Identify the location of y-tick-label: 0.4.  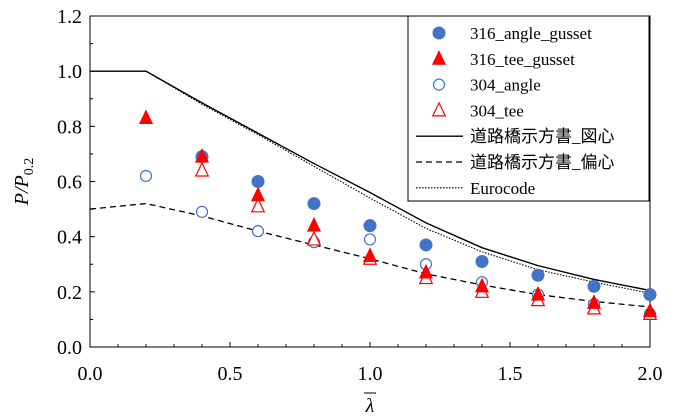
(69, 238).